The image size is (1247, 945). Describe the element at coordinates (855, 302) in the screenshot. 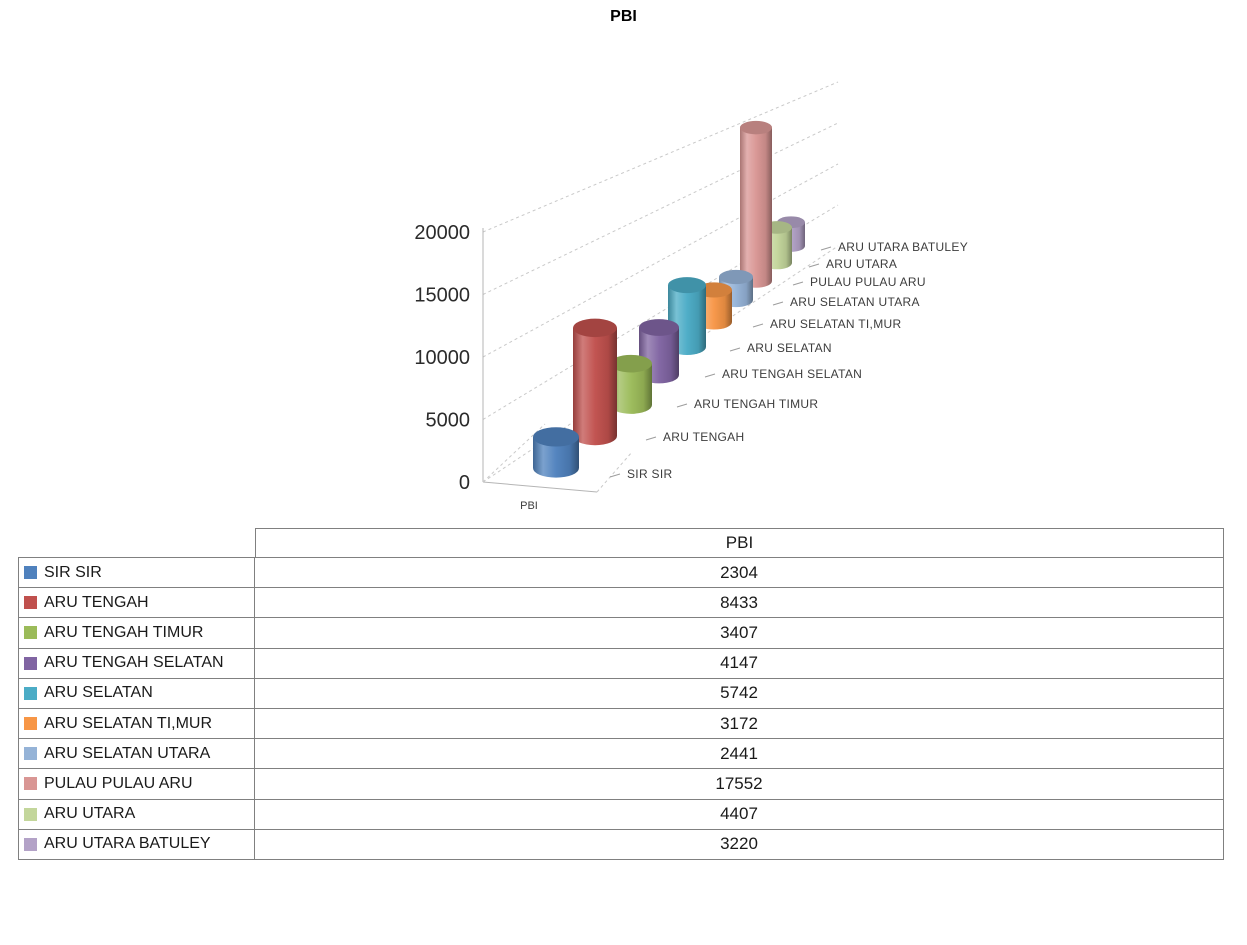

I see `category-label: ARU SELATAN UTARA` at that location.